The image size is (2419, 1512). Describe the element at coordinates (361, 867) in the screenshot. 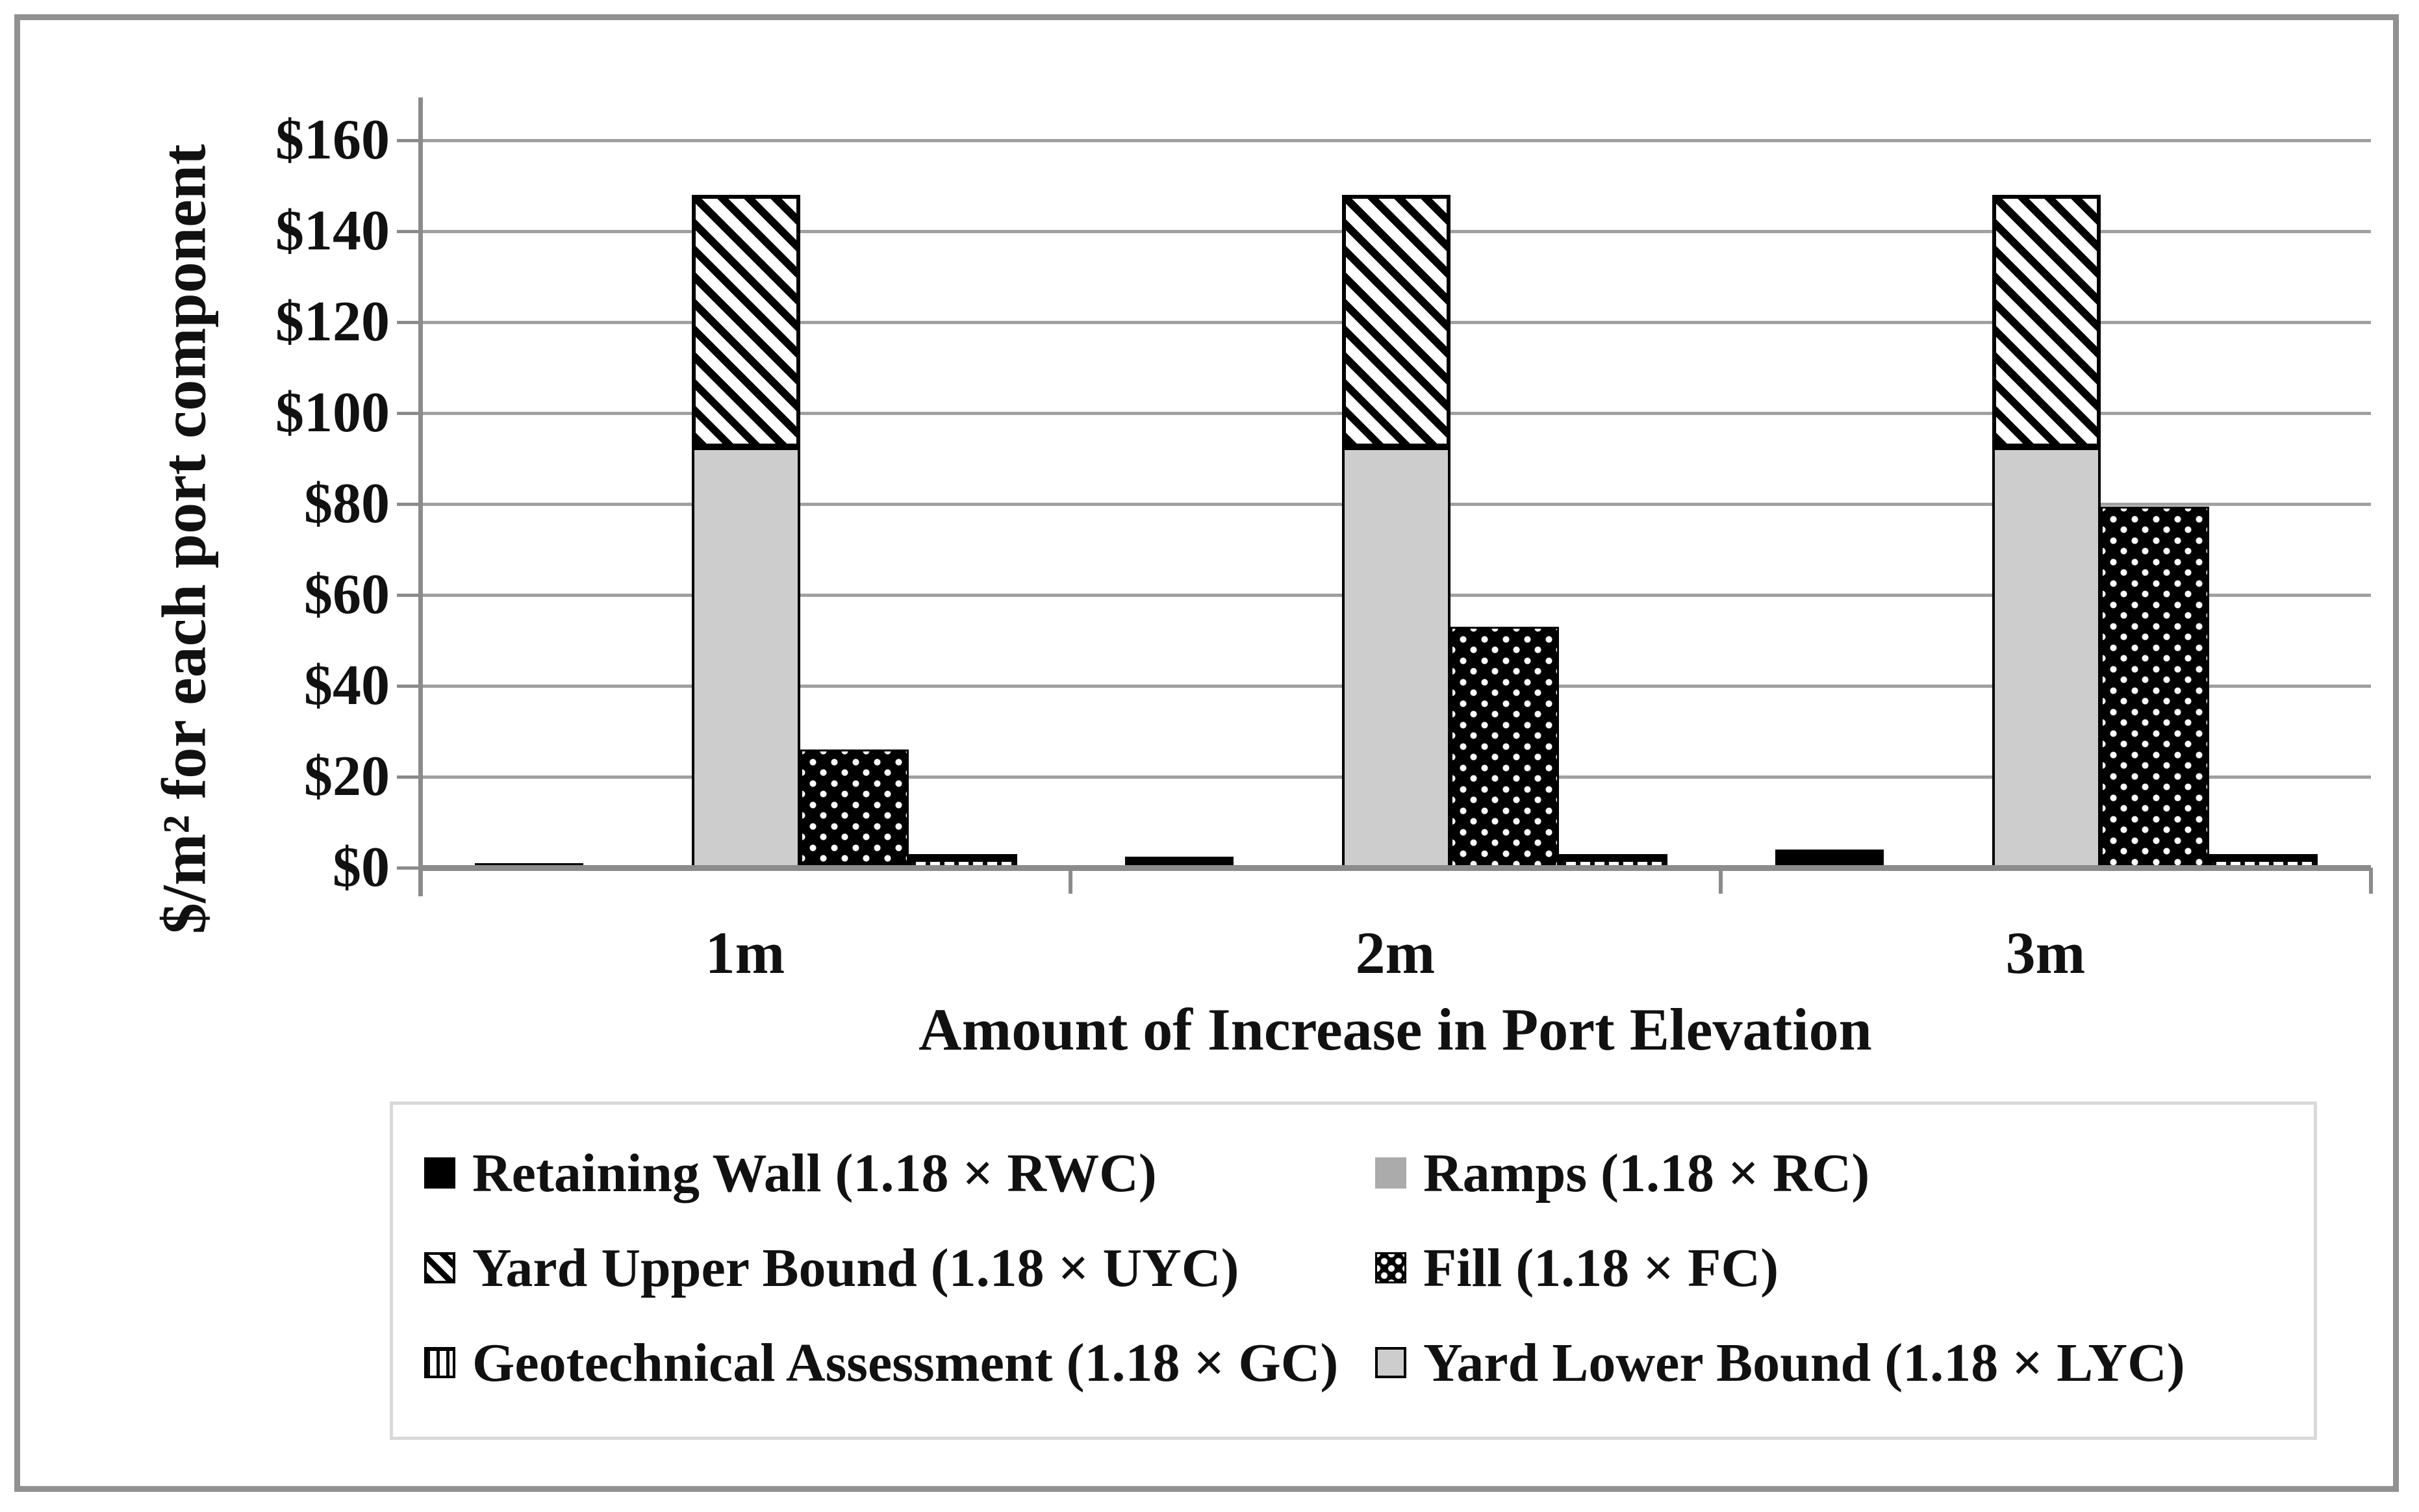

I see `y-tick-label: $0` at that location.